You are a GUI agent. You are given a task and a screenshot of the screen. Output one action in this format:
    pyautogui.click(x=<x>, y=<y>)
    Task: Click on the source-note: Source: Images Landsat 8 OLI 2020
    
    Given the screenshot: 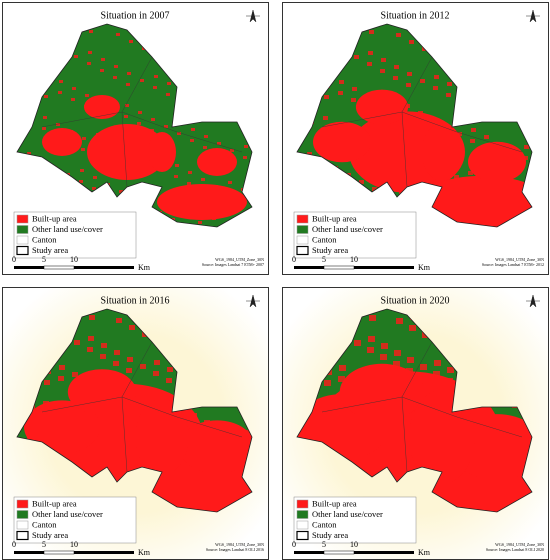 What is the action you would take?
    pyautogui.click(x=515, y=549)
    